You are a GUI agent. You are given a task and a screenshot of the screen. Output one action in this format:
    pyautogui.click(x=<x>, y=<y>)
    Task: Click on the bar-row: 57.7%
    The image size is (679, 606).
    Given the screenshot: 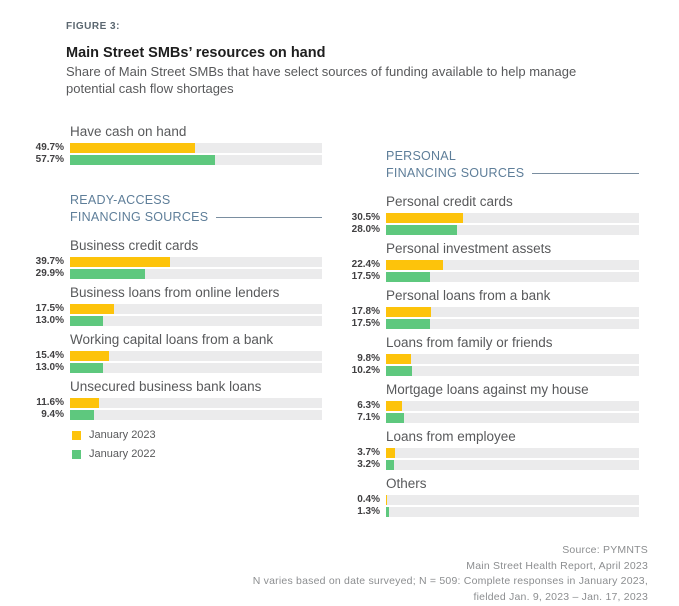 What is the action you would take?
    pyautogui.click(x=176, y=160)
    